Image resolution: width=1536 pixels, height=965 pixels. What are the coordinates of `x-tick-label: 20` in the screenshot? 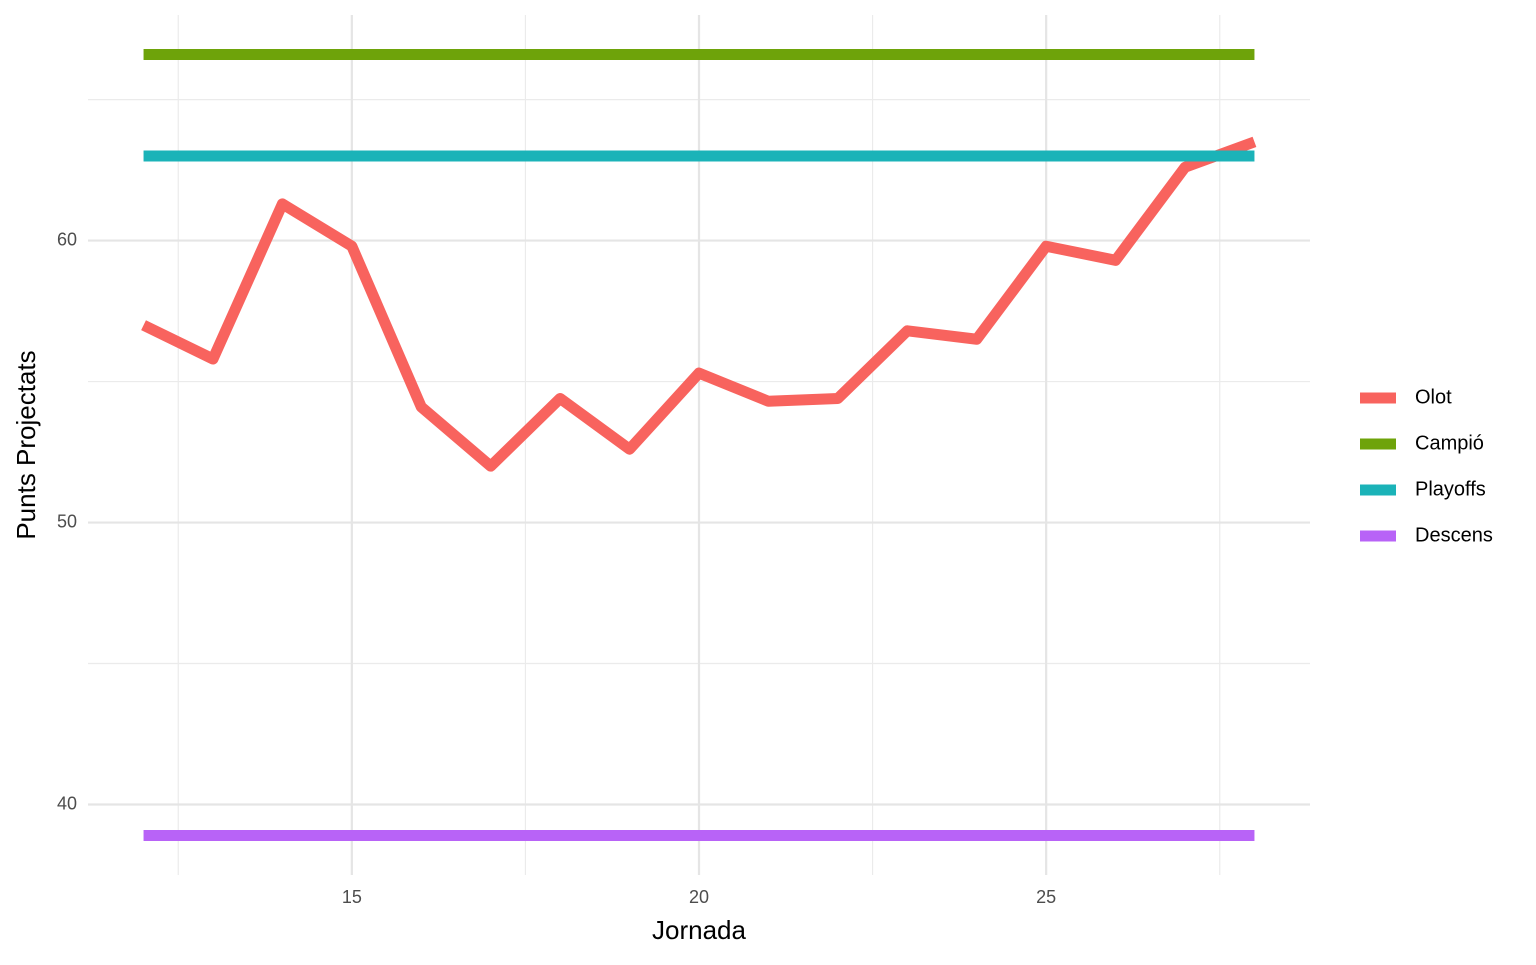 It's located at (699, 897).